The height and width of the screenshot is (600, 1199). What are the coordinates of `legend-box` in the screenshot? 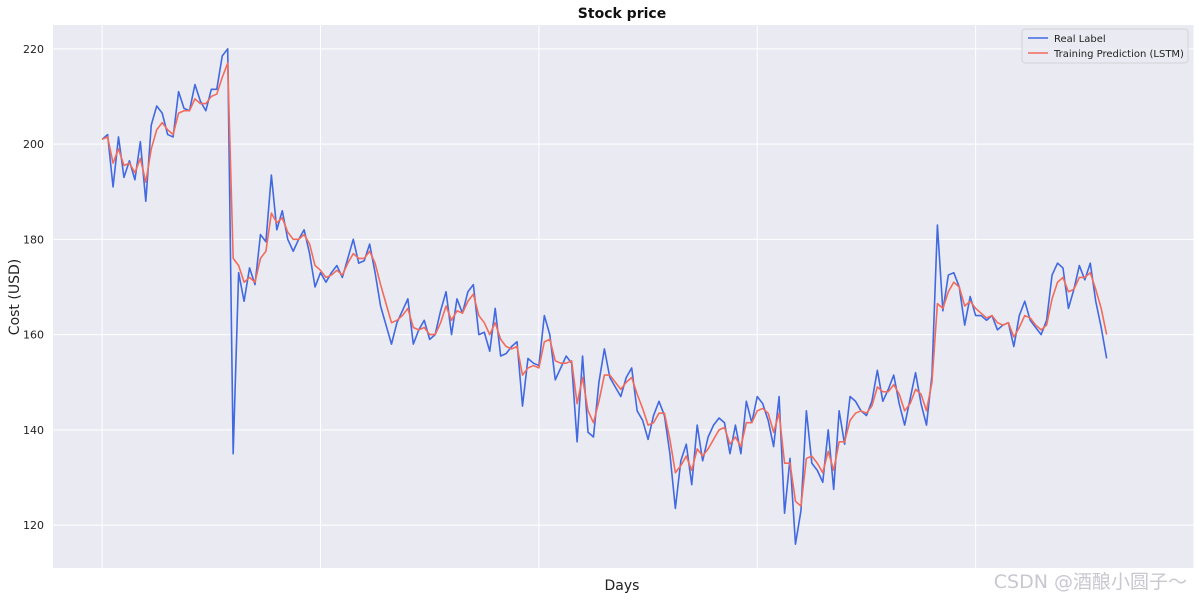 It's located at (1105, 46).